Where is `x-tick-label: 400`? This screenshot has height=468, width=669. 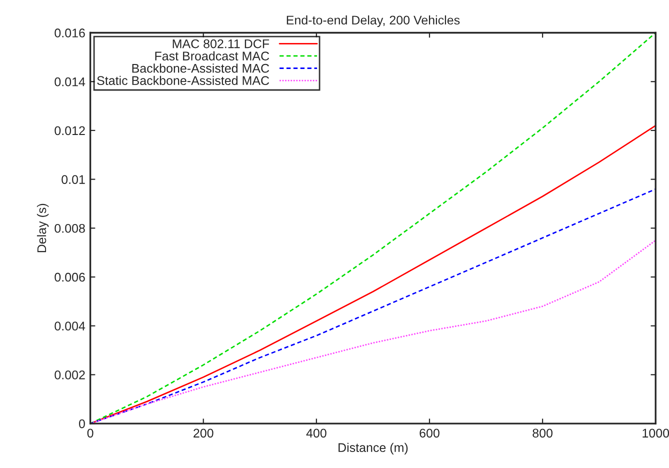
x-tick-label: 400 is located at coordinates (316, 433).